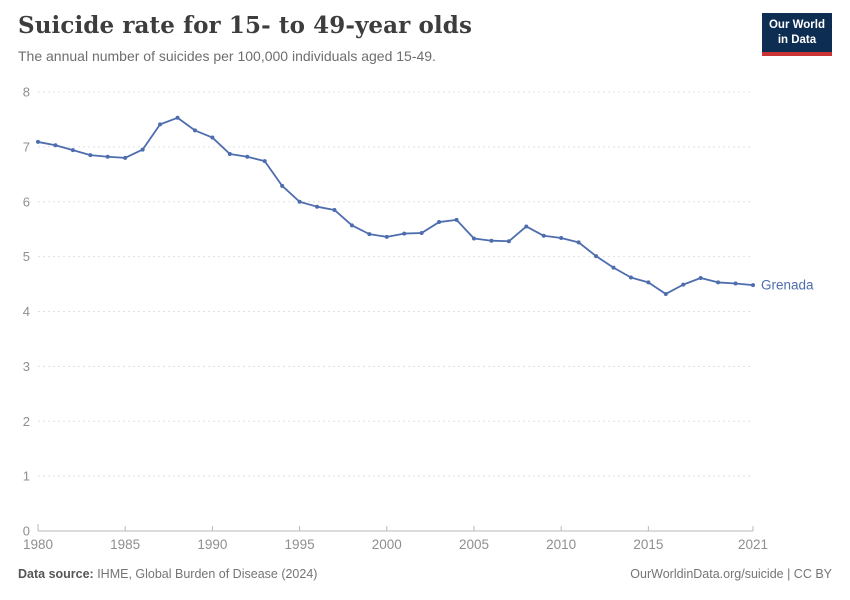 Image resolution: width=850 pixels, height=600 pixels. Describe the element at coordinates (700, 278) in the screenshot. I see `data-point-2018` at that location.